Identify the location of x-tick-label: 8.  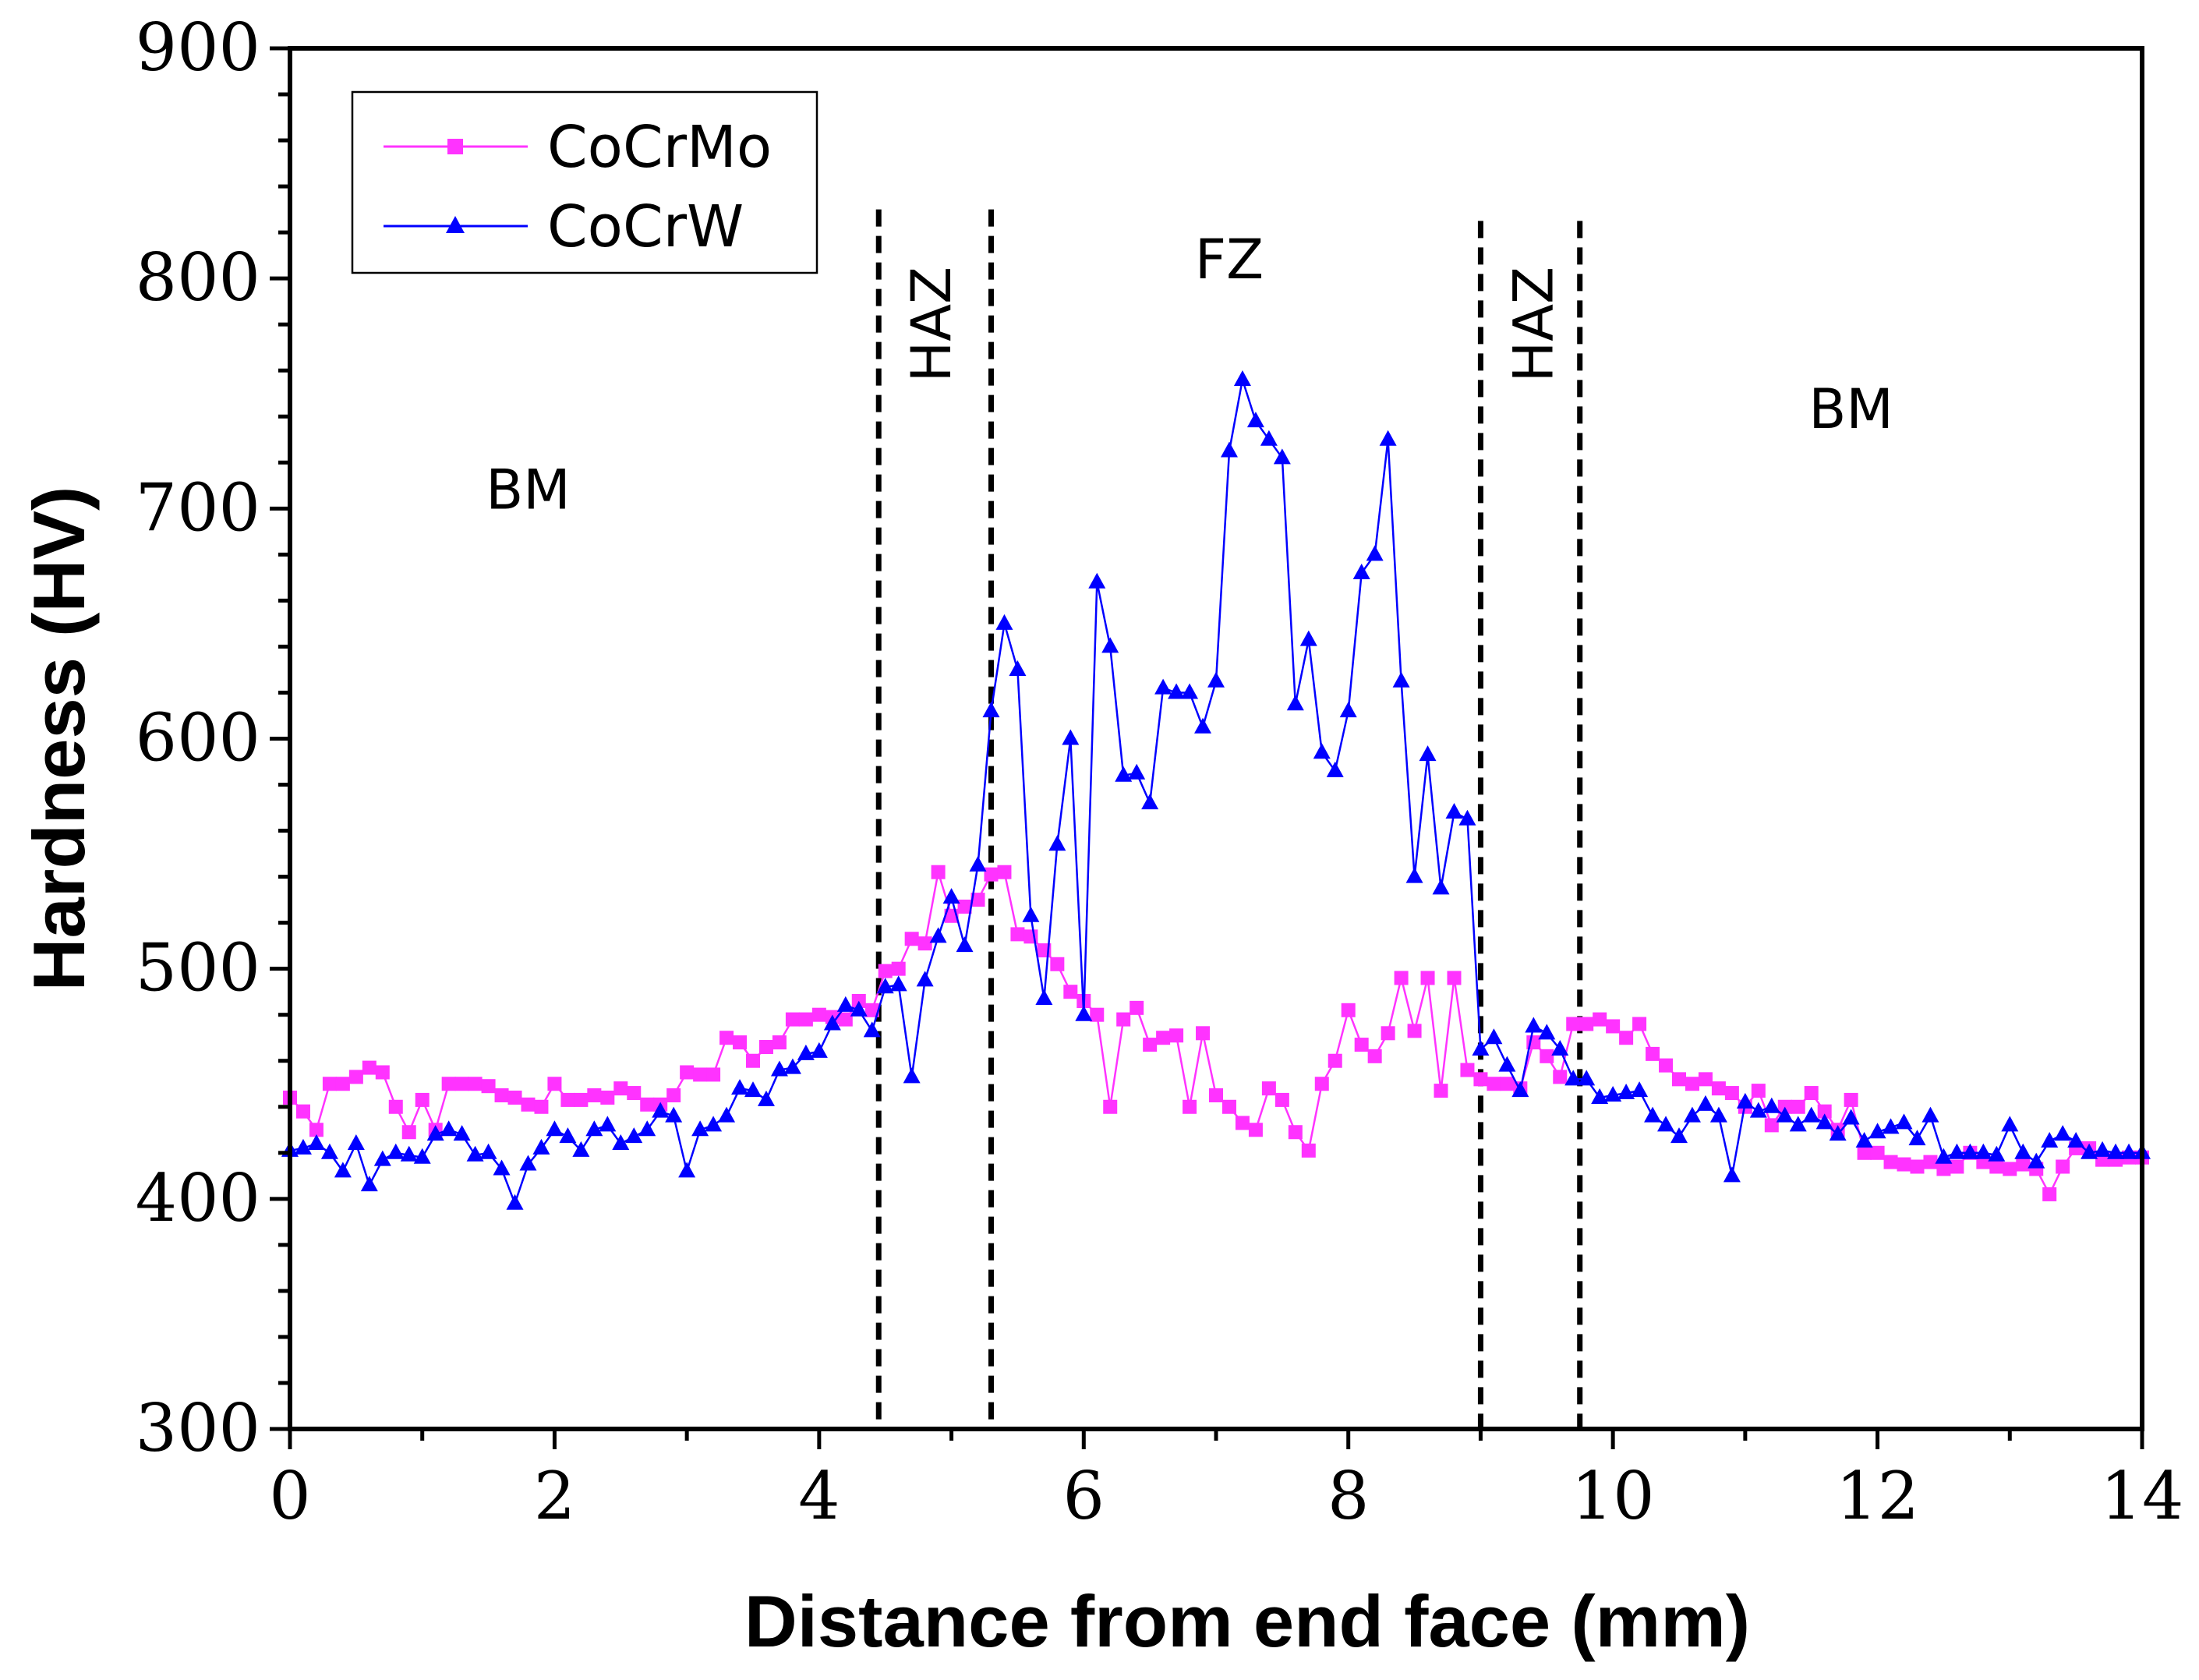
(1348, 1496).